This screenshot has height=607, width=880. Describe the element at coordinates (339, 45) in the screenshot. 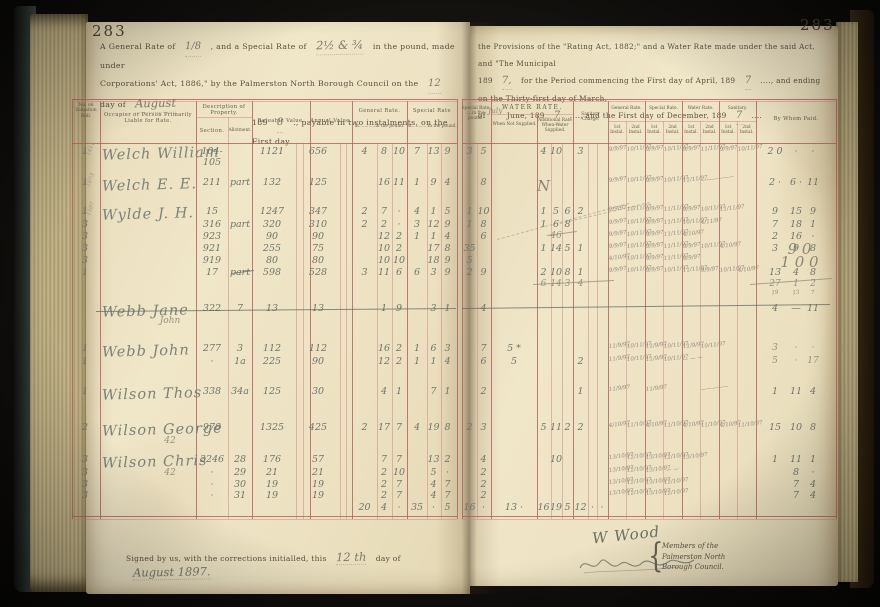

I see `preamble-segment: 2½ & ¾` at that location.